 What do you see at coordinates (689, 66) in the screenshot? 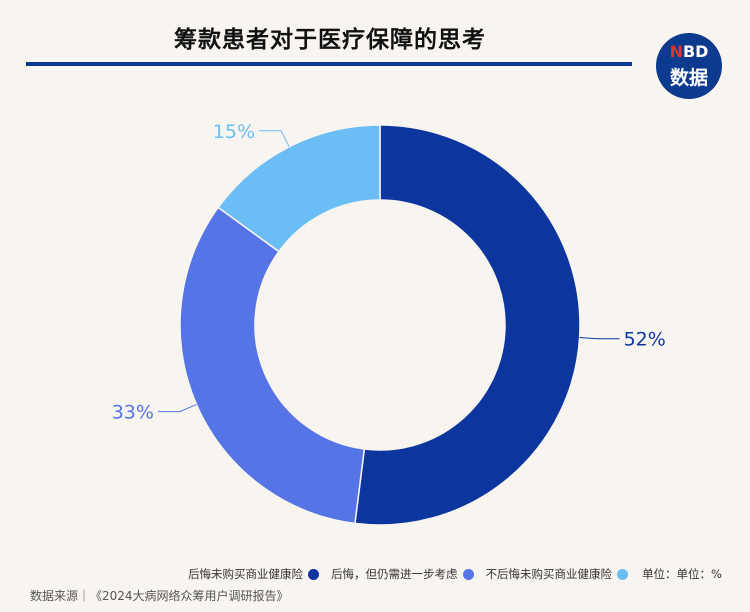
I see `nbd-logo: NBD 数据` at bounding box center [689, 66].